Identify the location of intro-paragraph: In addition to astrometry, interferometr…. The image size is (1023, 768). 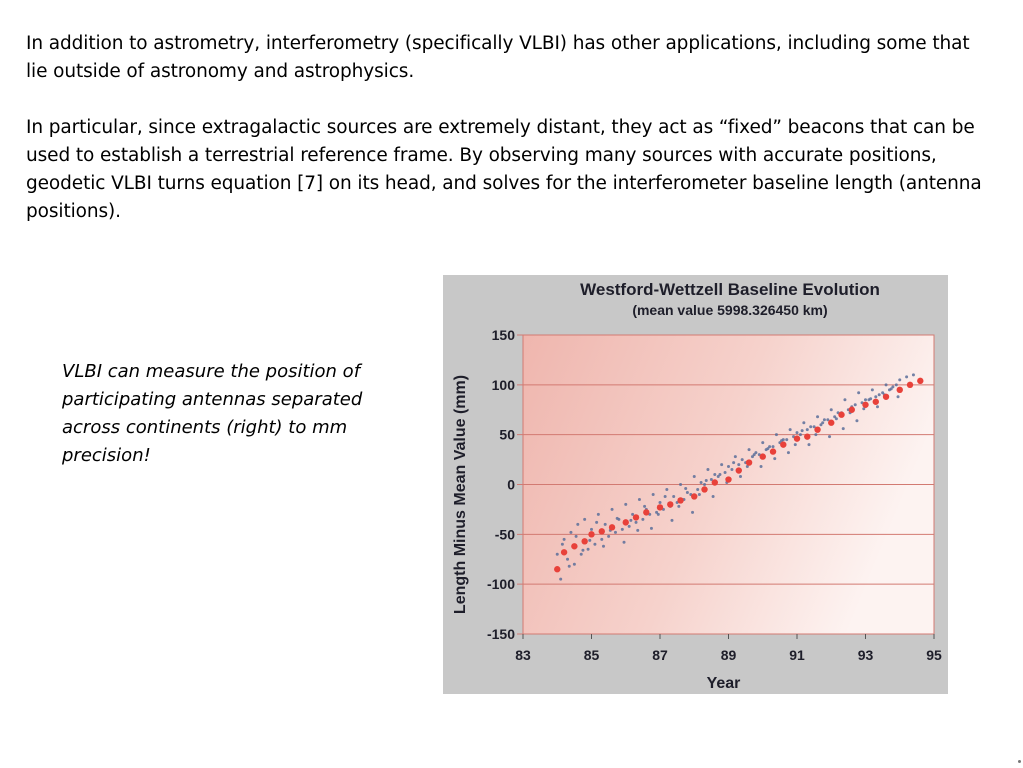
(498, 57).